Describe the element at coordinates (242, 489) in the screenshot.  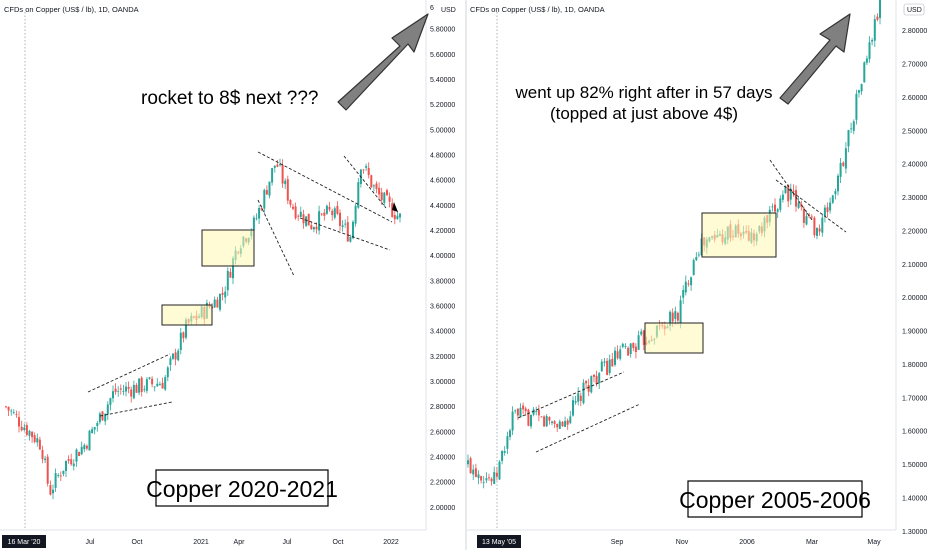
I see `period-label: Copper 2020-2021` at that location.